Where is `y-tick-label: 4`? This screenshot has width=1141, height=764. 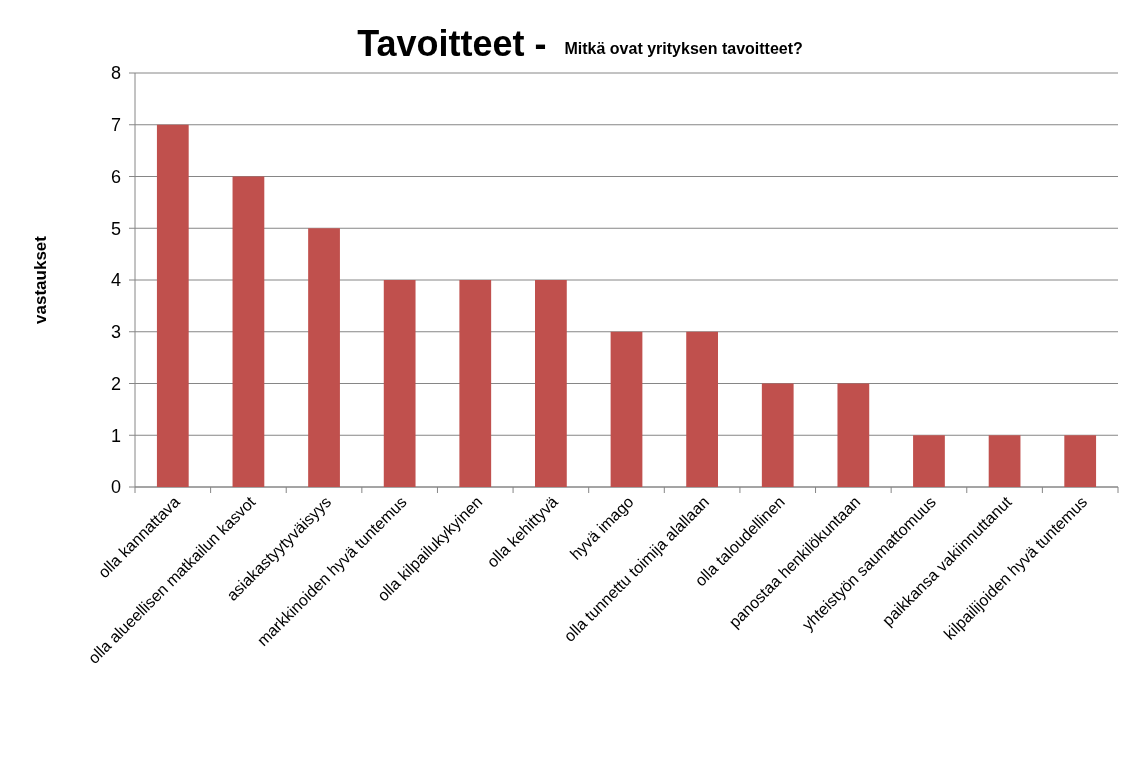
y-tick-label: 4 is located at coordinates (115, 280).